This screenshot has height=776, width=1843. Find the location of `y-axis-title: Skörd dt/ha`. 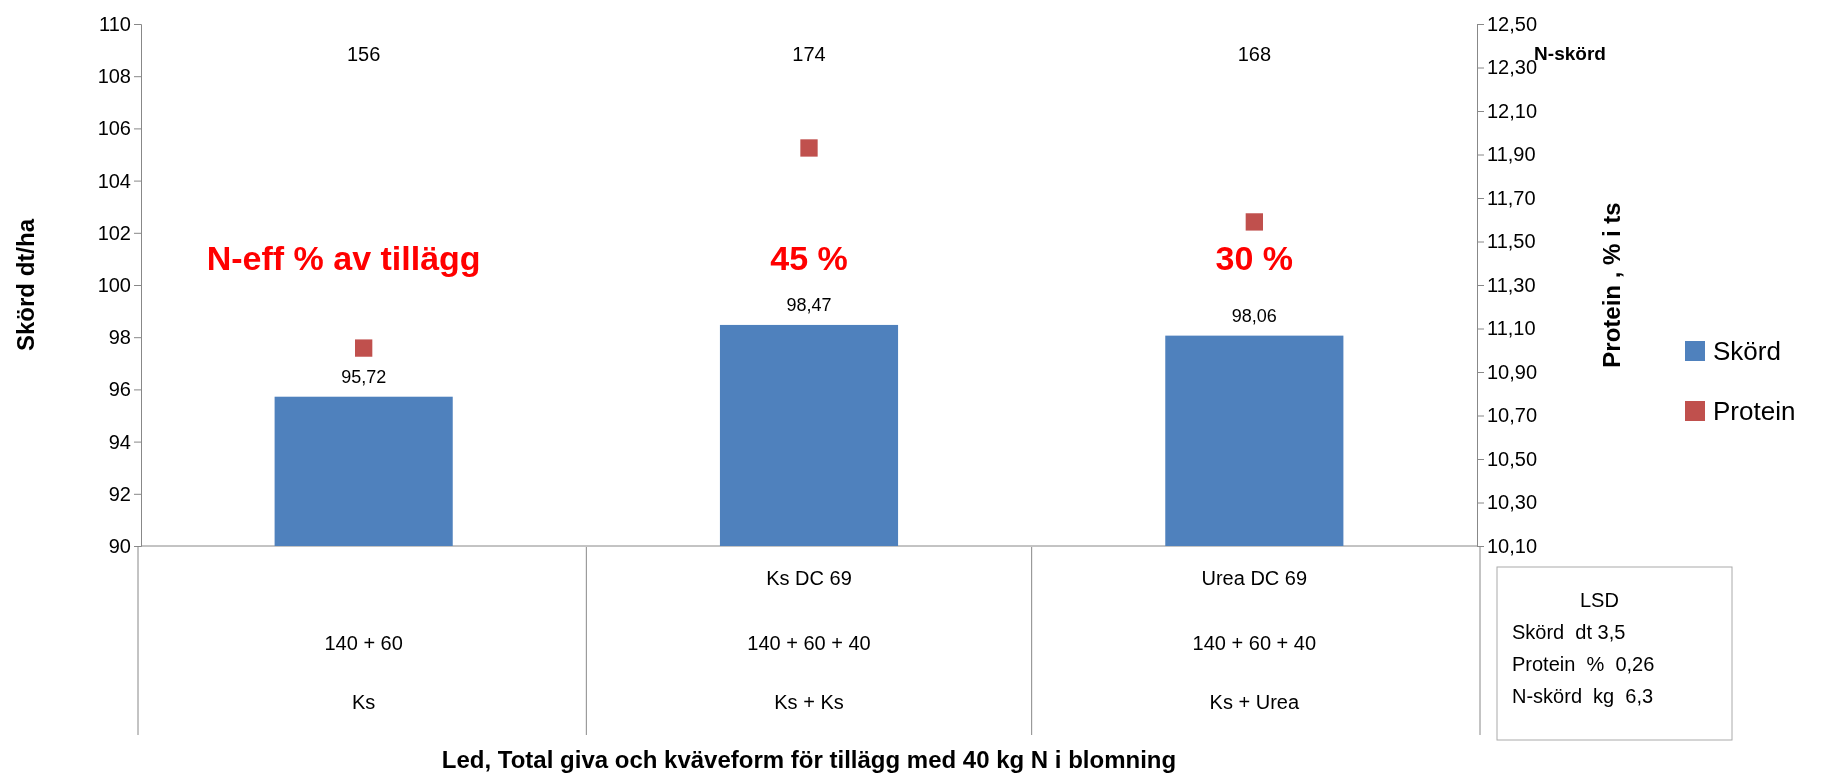

y-axis-title: Skörd dt/ha is located at coordinates (25, 285).